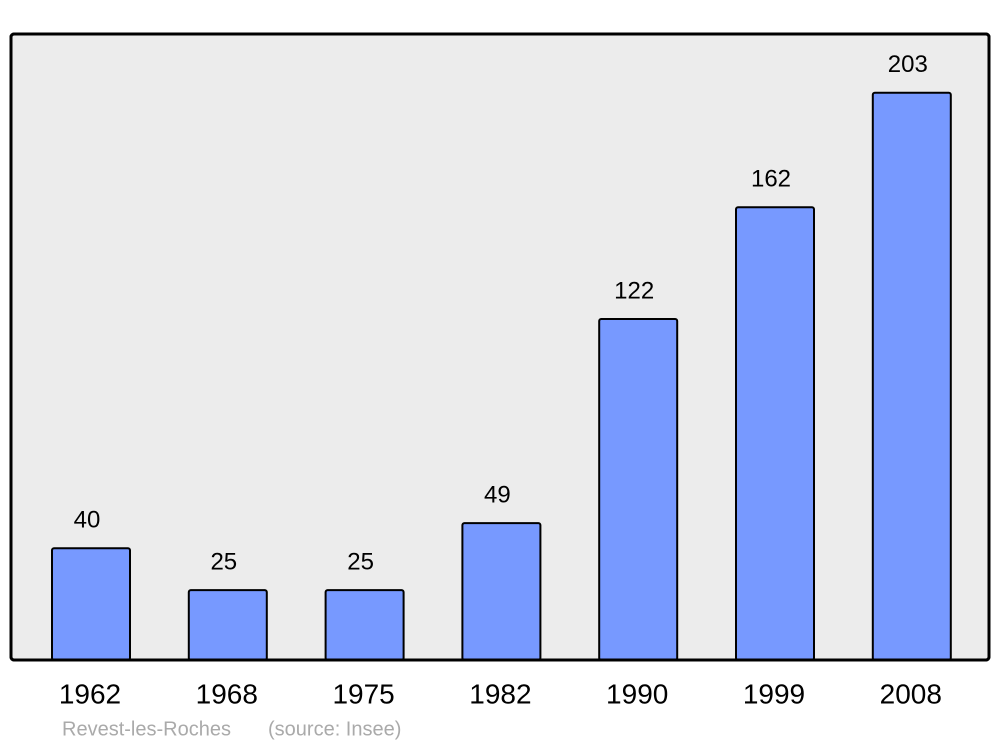  Describe the element at coordinates (87, 520) in the screenshot. I see `value-label: 40` at that location.